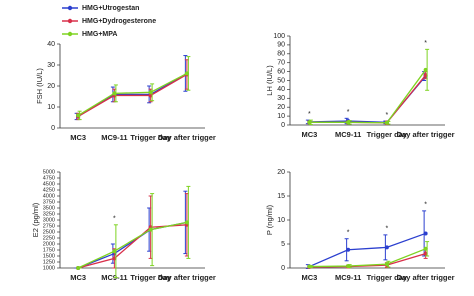 This screenshot has width=474, height=296. Describe the element at coordinates (49, 196) in the screenshot. I see `y-tick-label: 4000` at that location.